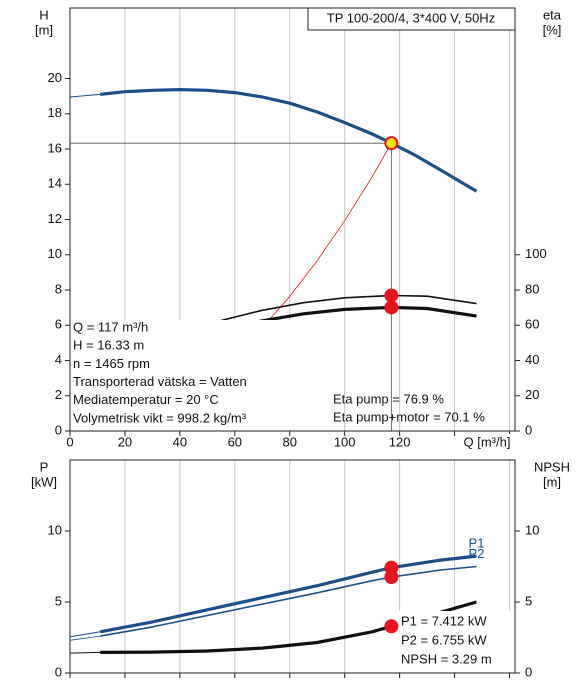  What do you see at coordinates (44, 29) in the screenshot?
I see `y-axis-label: [m]` at bounding box center [44, 29].